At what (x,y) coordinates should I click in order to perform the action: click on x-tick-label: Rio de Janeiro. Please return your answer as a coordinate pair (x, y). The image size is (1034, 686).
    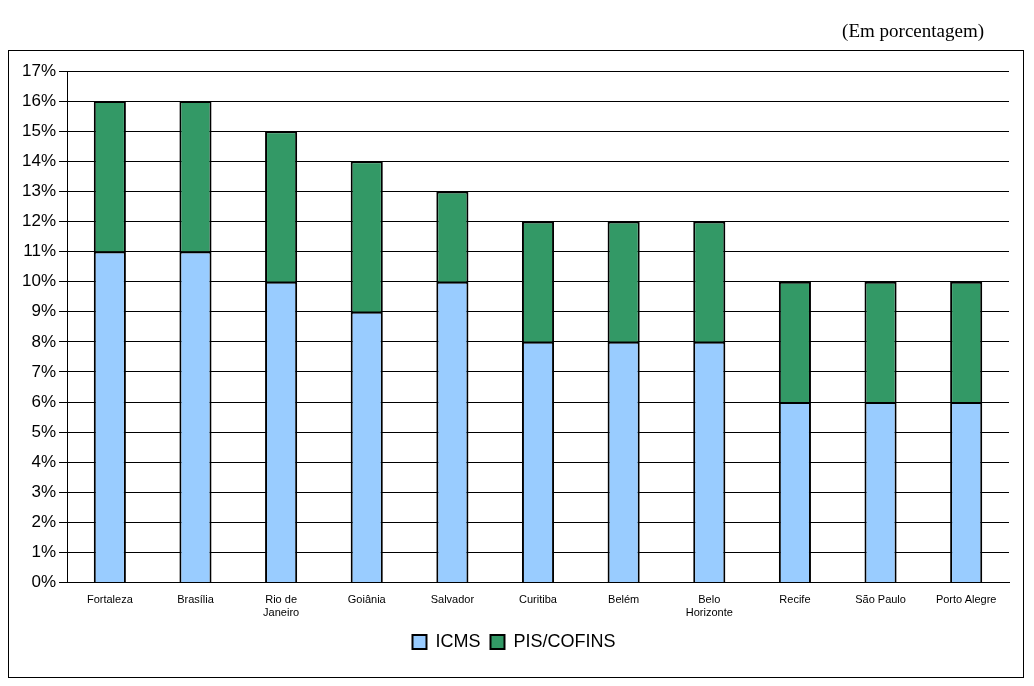
    Looking at the image, I should click on (281, 606).